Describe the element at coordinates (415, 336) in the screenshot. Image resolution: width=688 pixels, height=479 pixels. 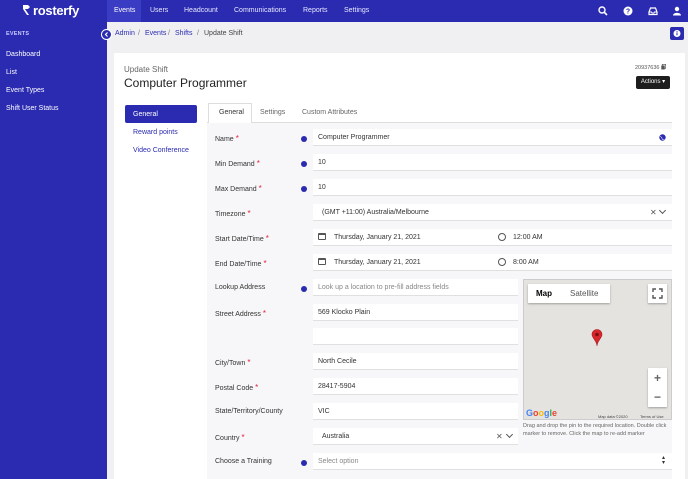
I see `street-address-line2-field` at that location.